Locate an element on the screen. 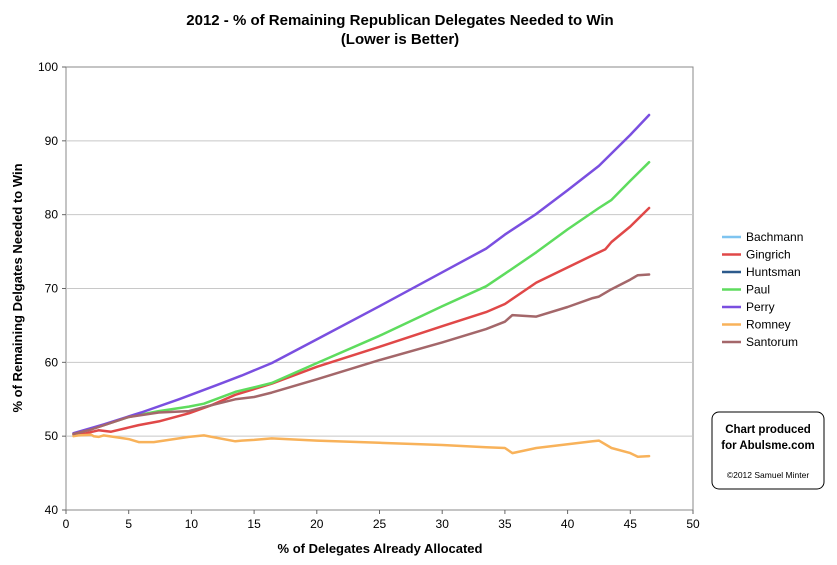 This screenshot has height=565, width=837. y-tick-label-0: 40 is located at coordinates (52, 510).